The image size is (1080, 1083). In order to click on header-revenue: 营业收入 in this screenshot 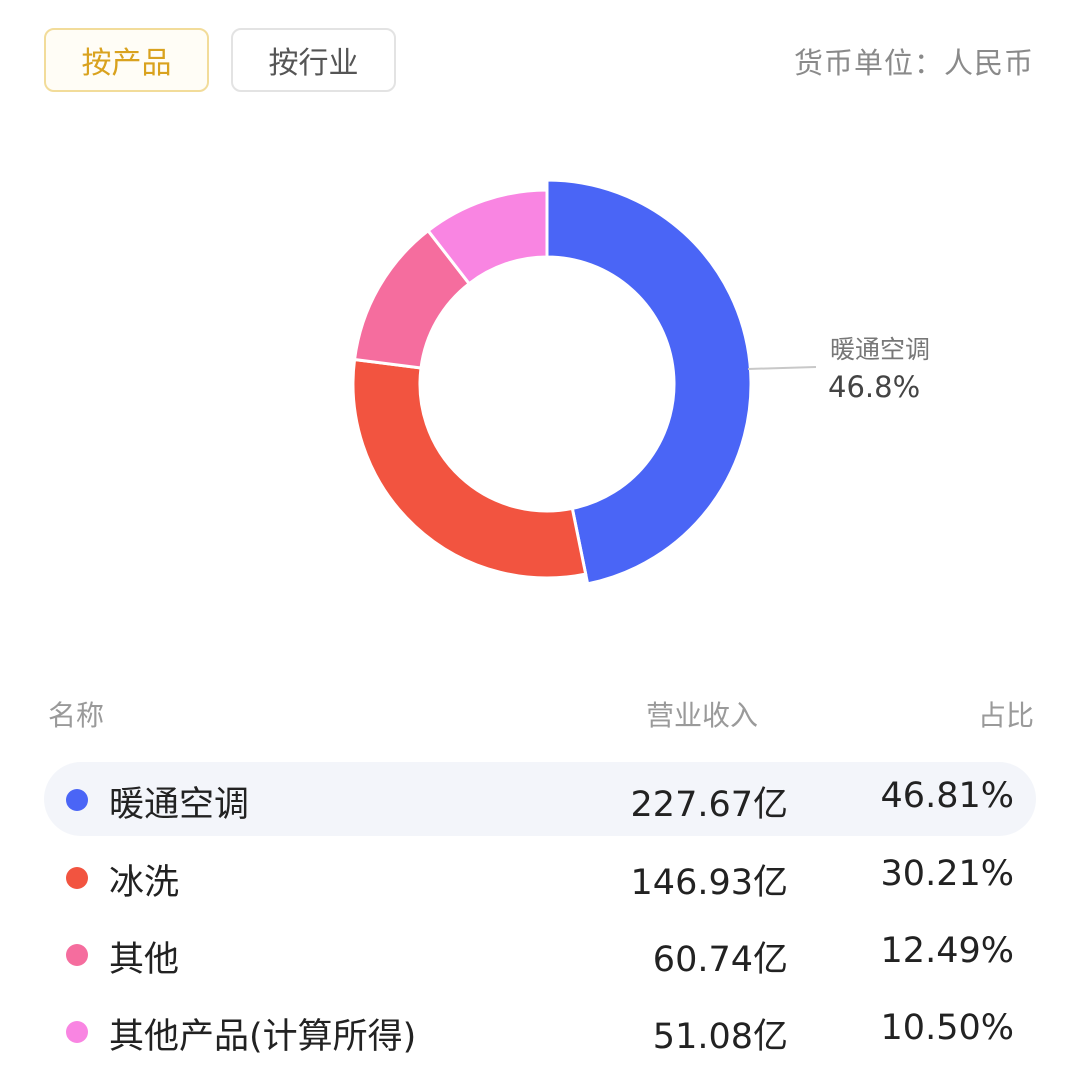, I will do `click(702, 715)`.